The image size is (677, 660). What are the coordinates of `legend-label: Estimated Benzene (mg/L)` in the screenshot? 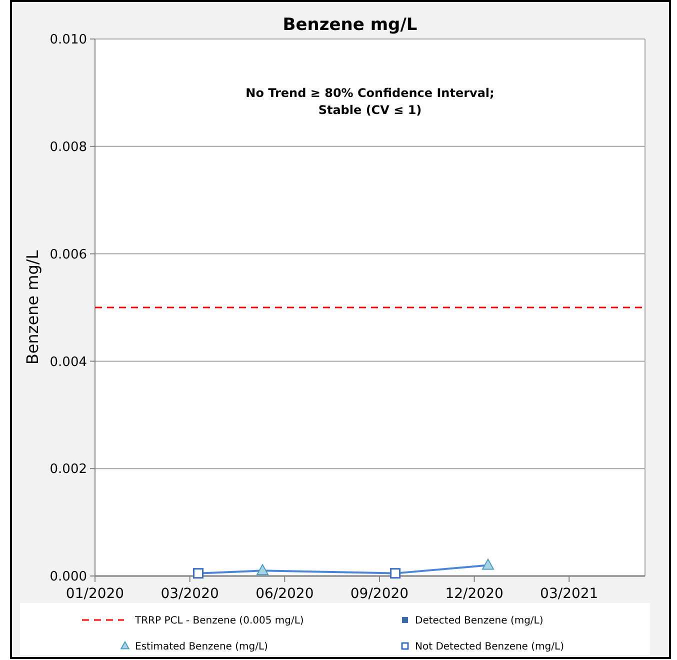 It's located at (201, 647).